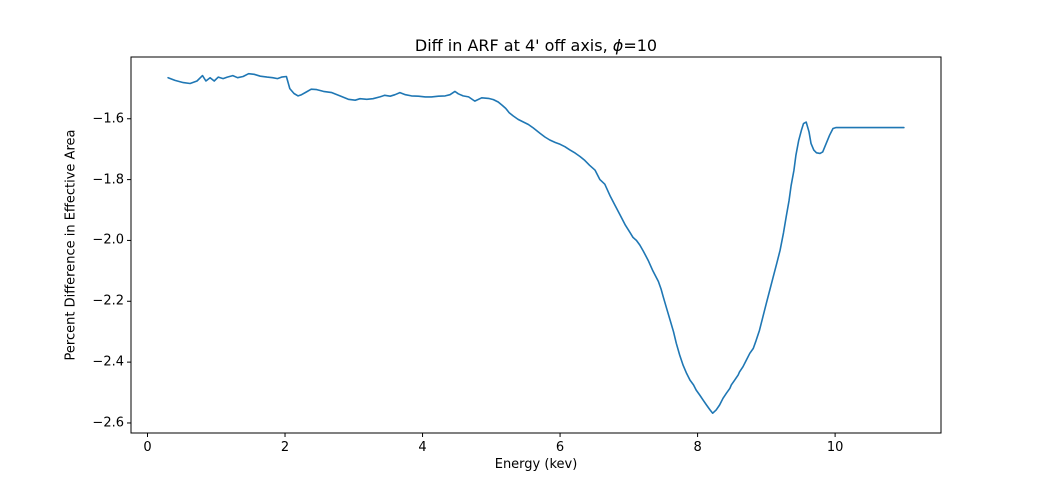 This screenshot has width=1045, height=484. I want to click on y-tick-label: −1.8, so click(108, 180).